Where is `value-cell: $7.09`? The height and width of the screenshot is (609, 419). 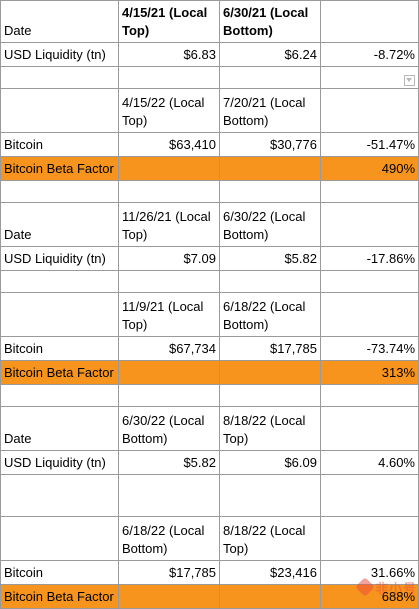
value-cell: $7.09 is located at coordinates (169, 259).